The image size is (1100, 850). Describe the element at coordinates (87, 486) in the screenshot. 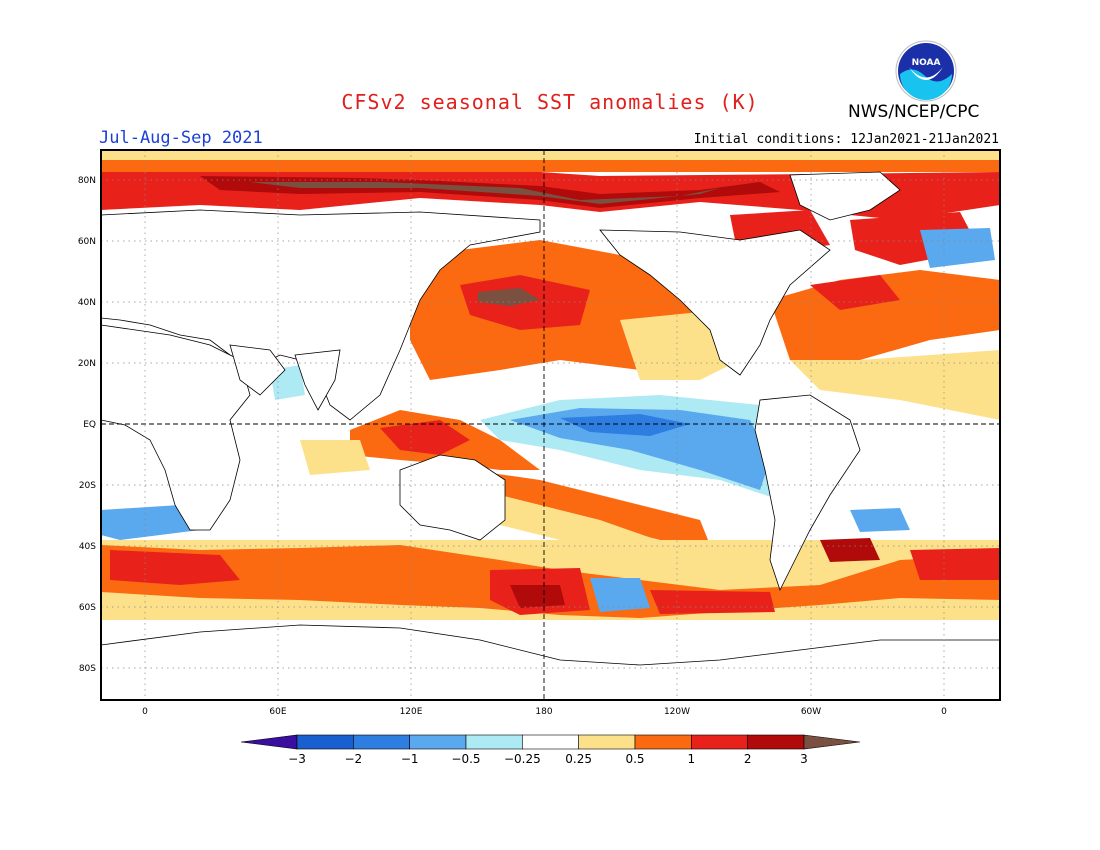

I see `lat-label: 20S` at that location.